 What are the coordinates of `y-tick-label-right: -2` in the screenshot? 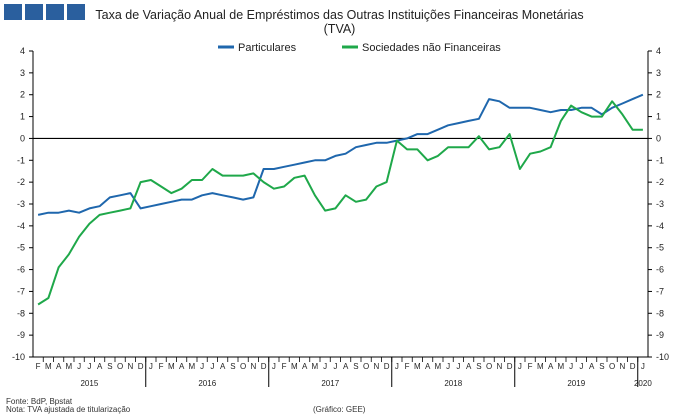 It's located at (660, 182).